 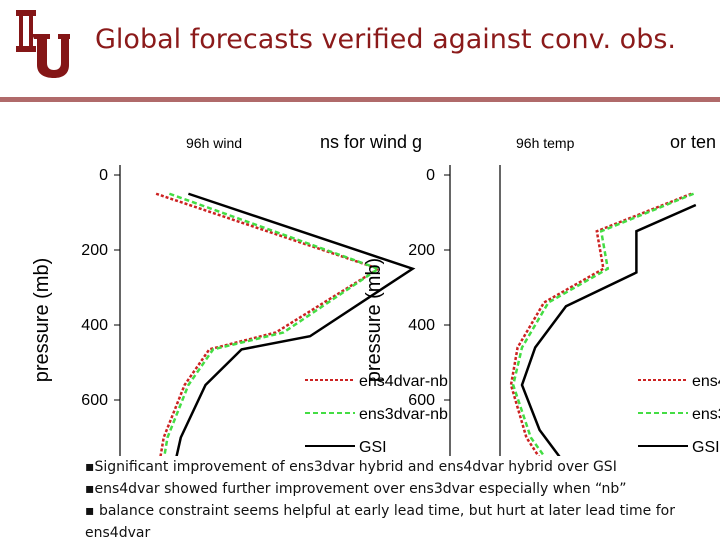 What do you see at coordinates (545, 143) in the screenshot?
I see `panel-label: 96h temp` at bounding box center [545, 143].